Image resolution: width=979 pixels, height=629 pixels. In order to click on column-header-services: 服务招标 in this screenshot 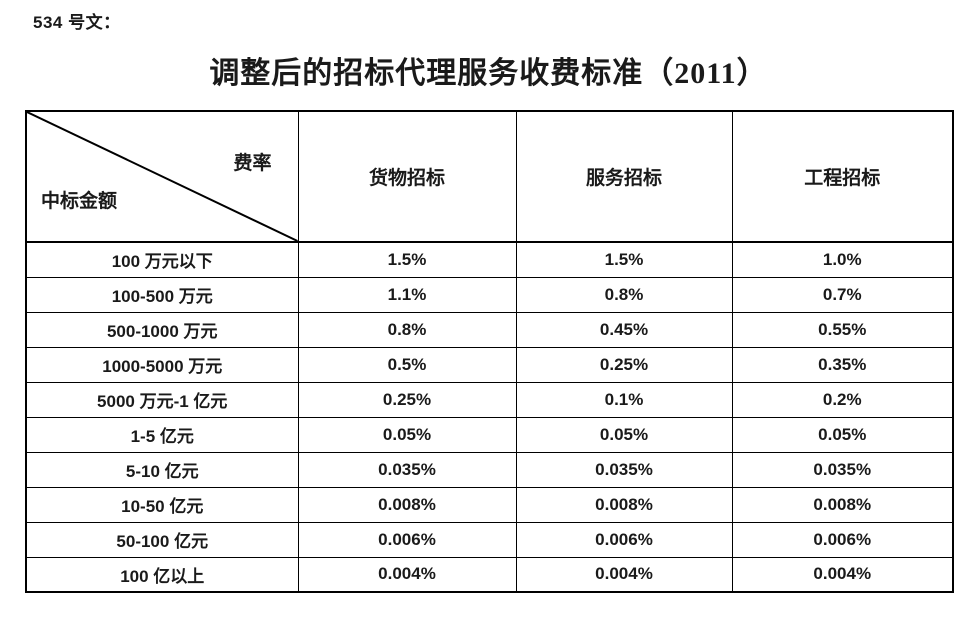, I will do `click(624, 176)`.